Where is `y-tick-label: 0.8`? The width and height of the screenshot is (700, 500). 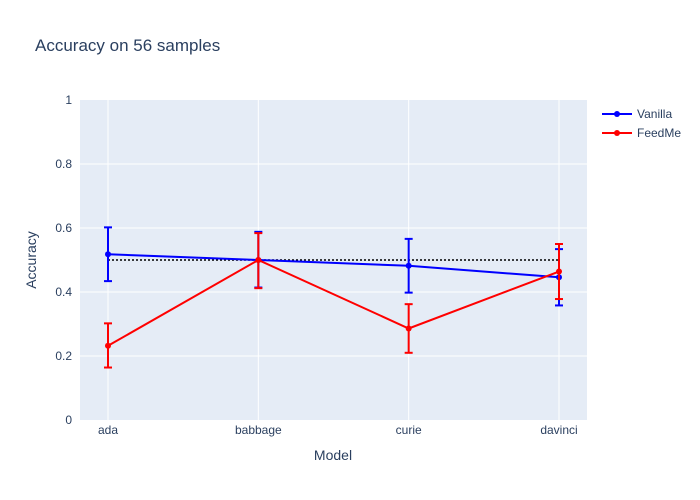 y-tick-label: 0.8 is located at coordinates (63, 164).